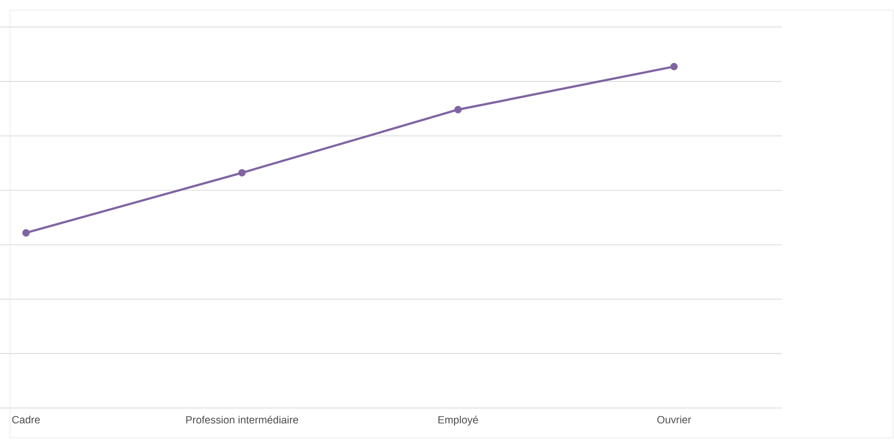  Describe the element at coordinates (242, 420) in the screenshot. I see `x-tick-label: Profession intermédiaire` at that location.